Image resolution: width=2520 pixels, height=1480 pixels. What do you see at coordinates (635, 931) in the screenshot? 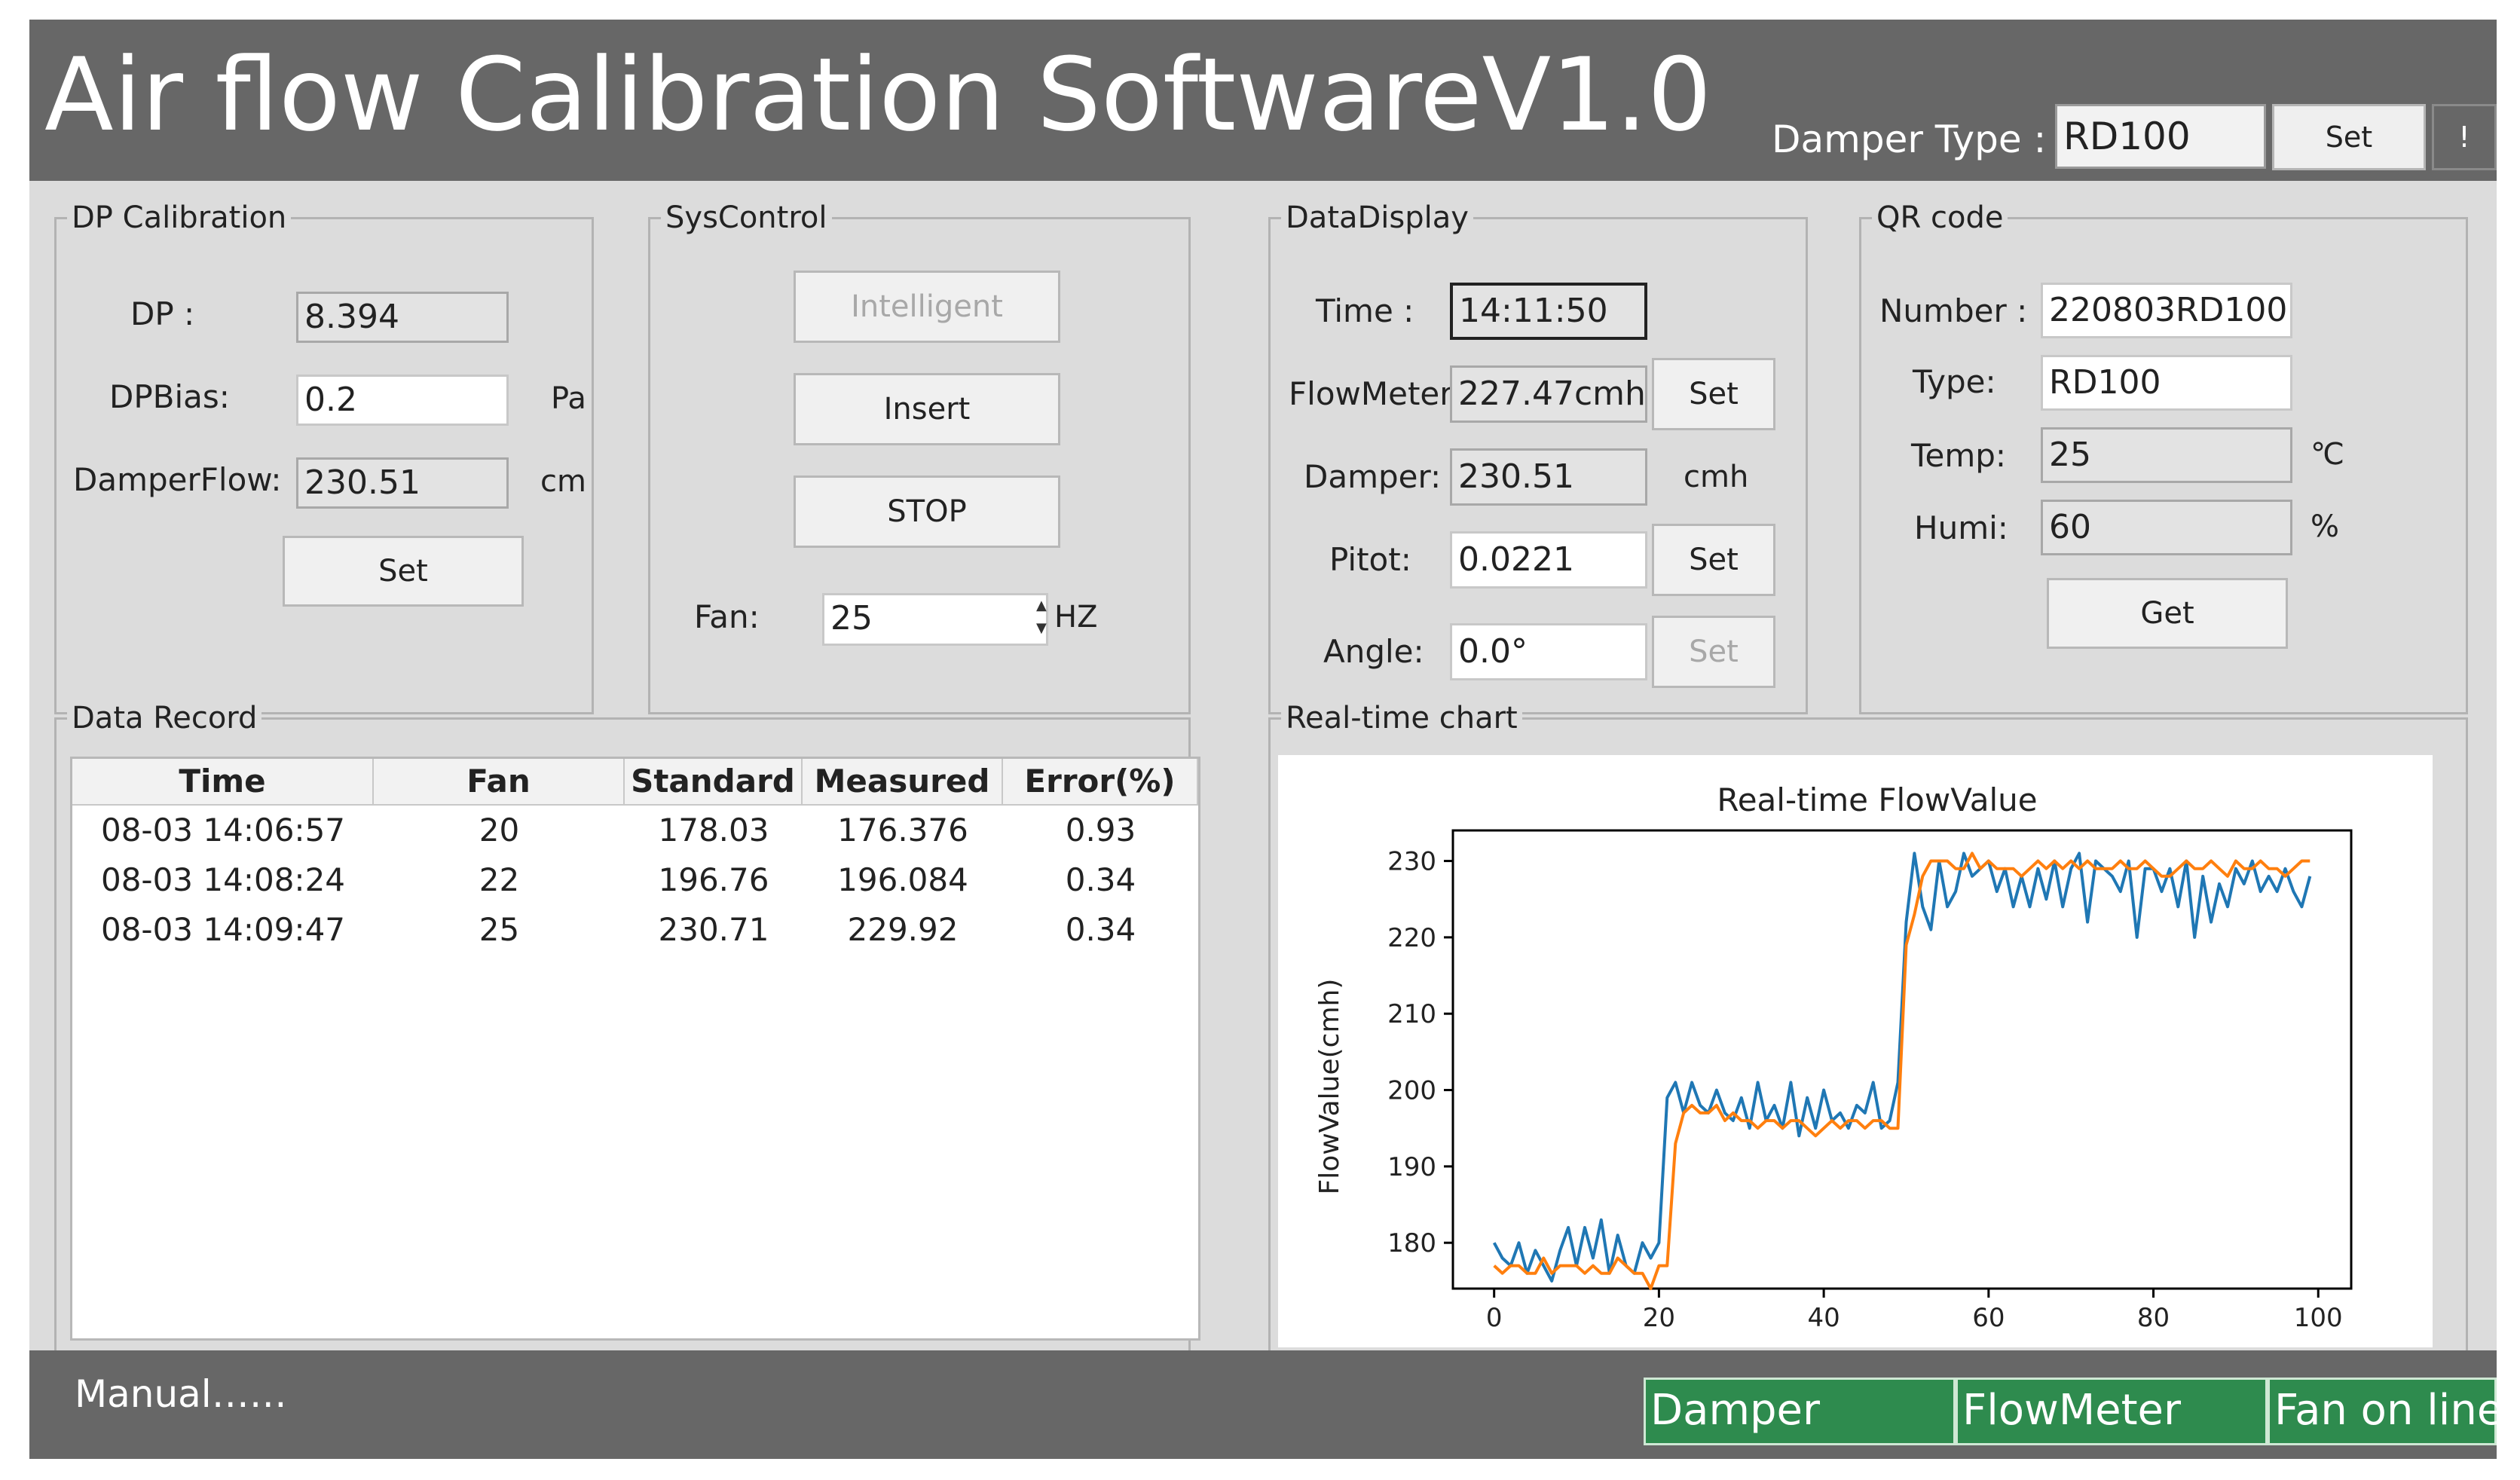
I see `table-row: 08-03 14:09:47 25 230.71 229.92 0.34` at bounding box center [635, 931].